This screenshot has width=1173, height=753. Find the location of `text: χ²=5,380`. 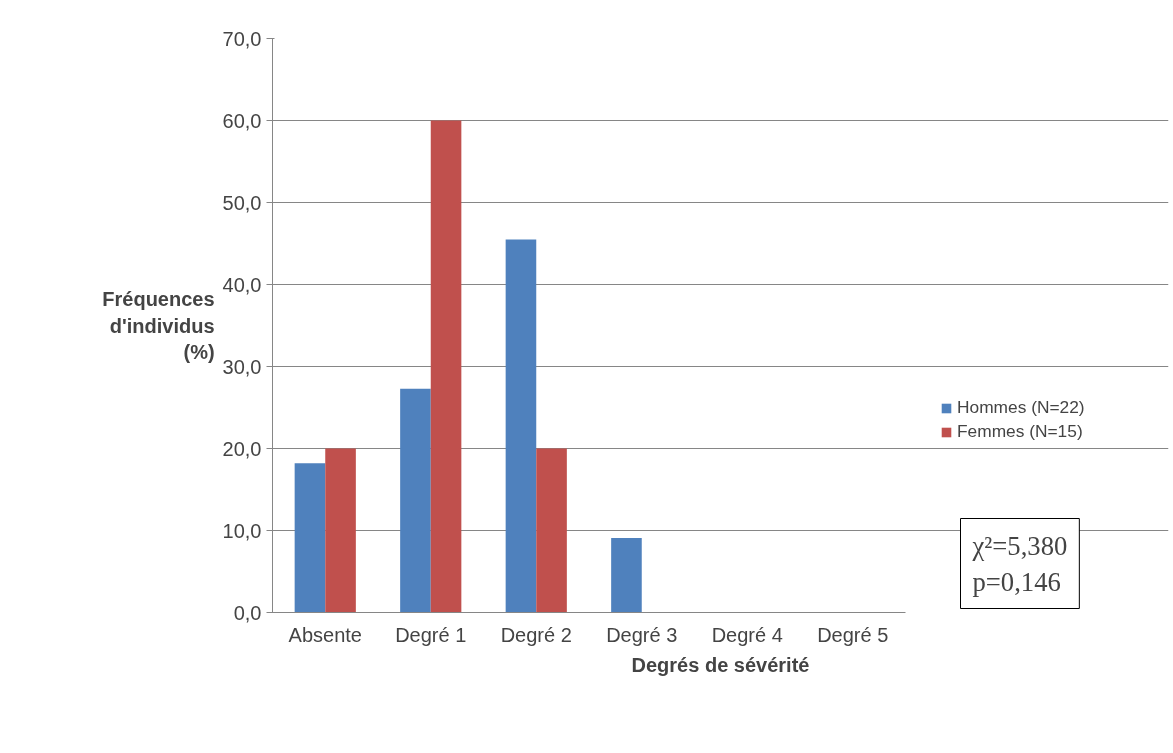

text: χ²=5,380 is located at coordinates (1019, 545).